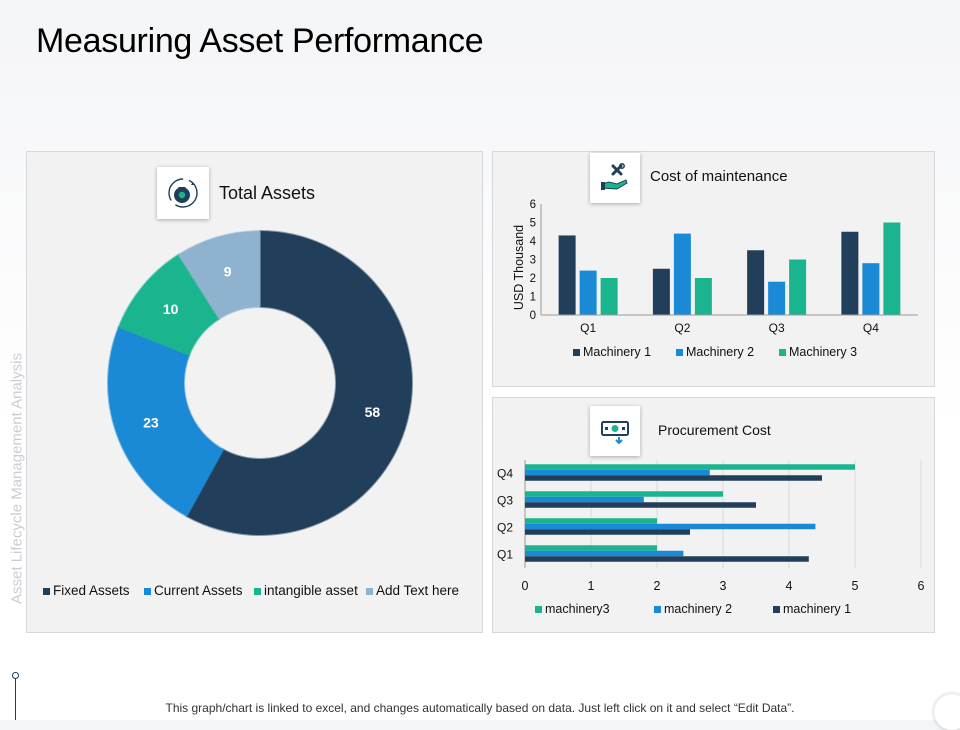 The height and width of the screenshot is (730, 960). I want to click on y-tick-label: 3, so click(533, 261).